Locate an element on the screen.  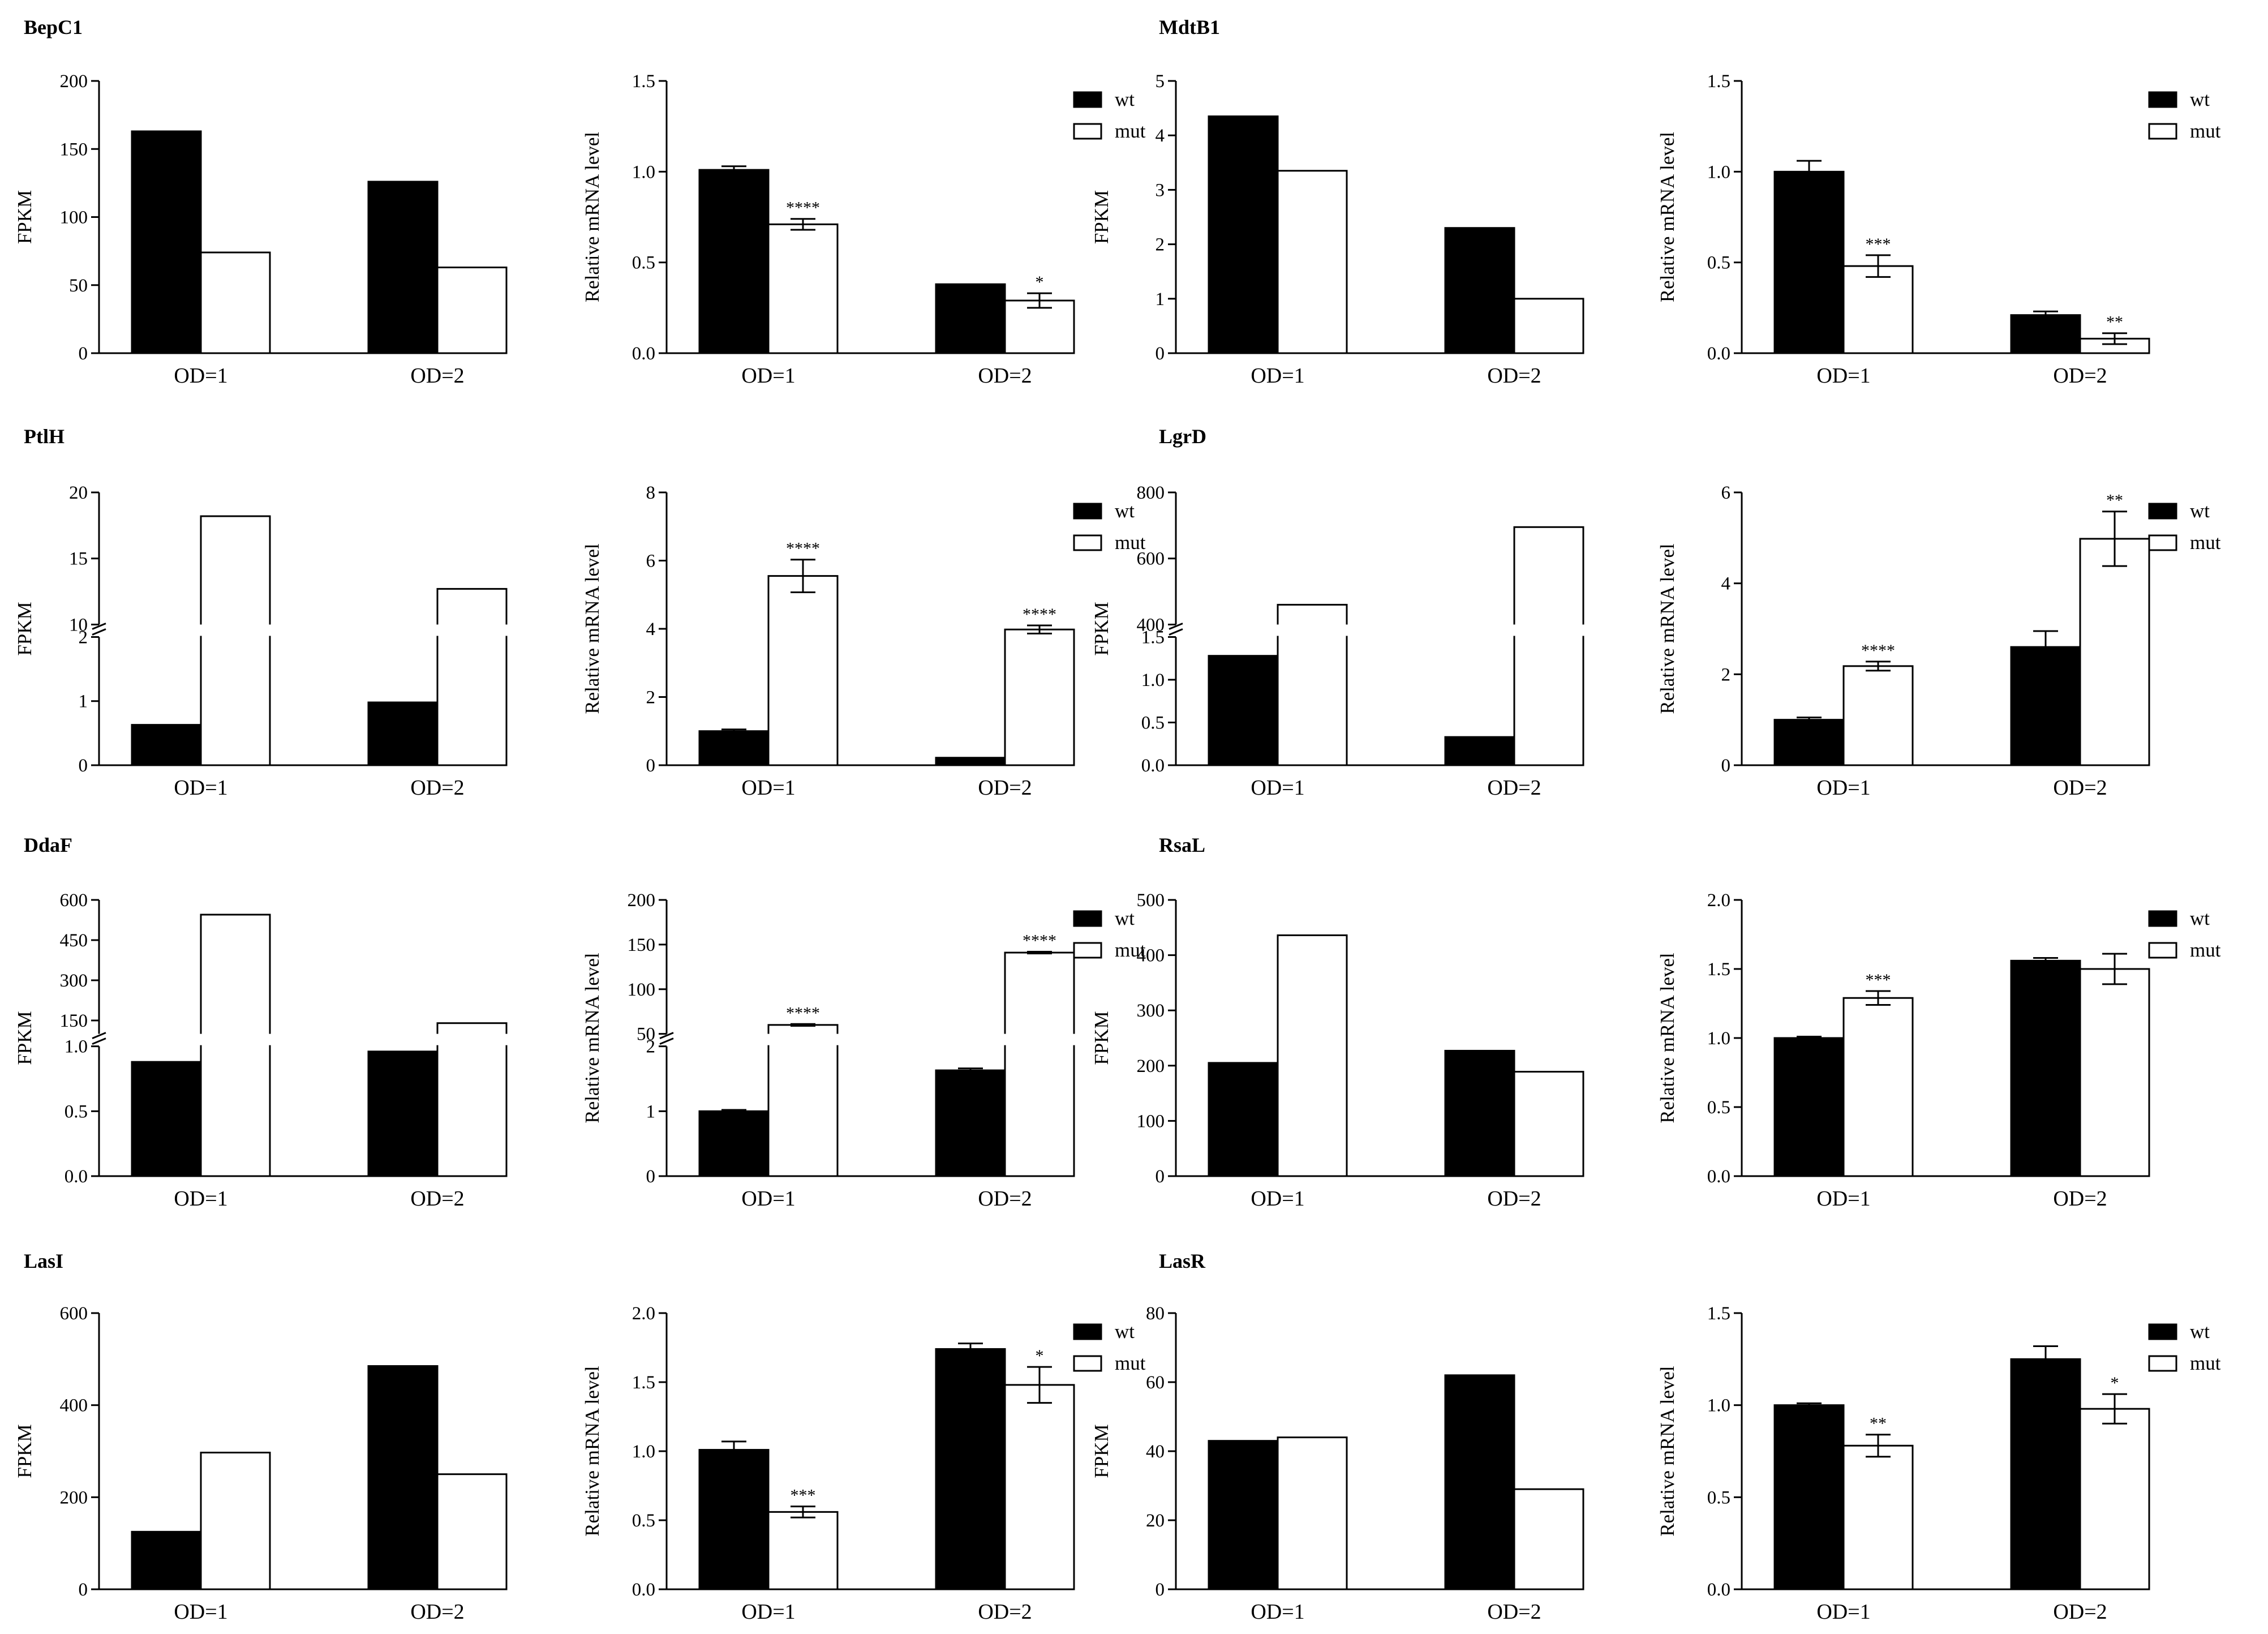
y-tick-label: 100 is located at coordinates (642, 990).